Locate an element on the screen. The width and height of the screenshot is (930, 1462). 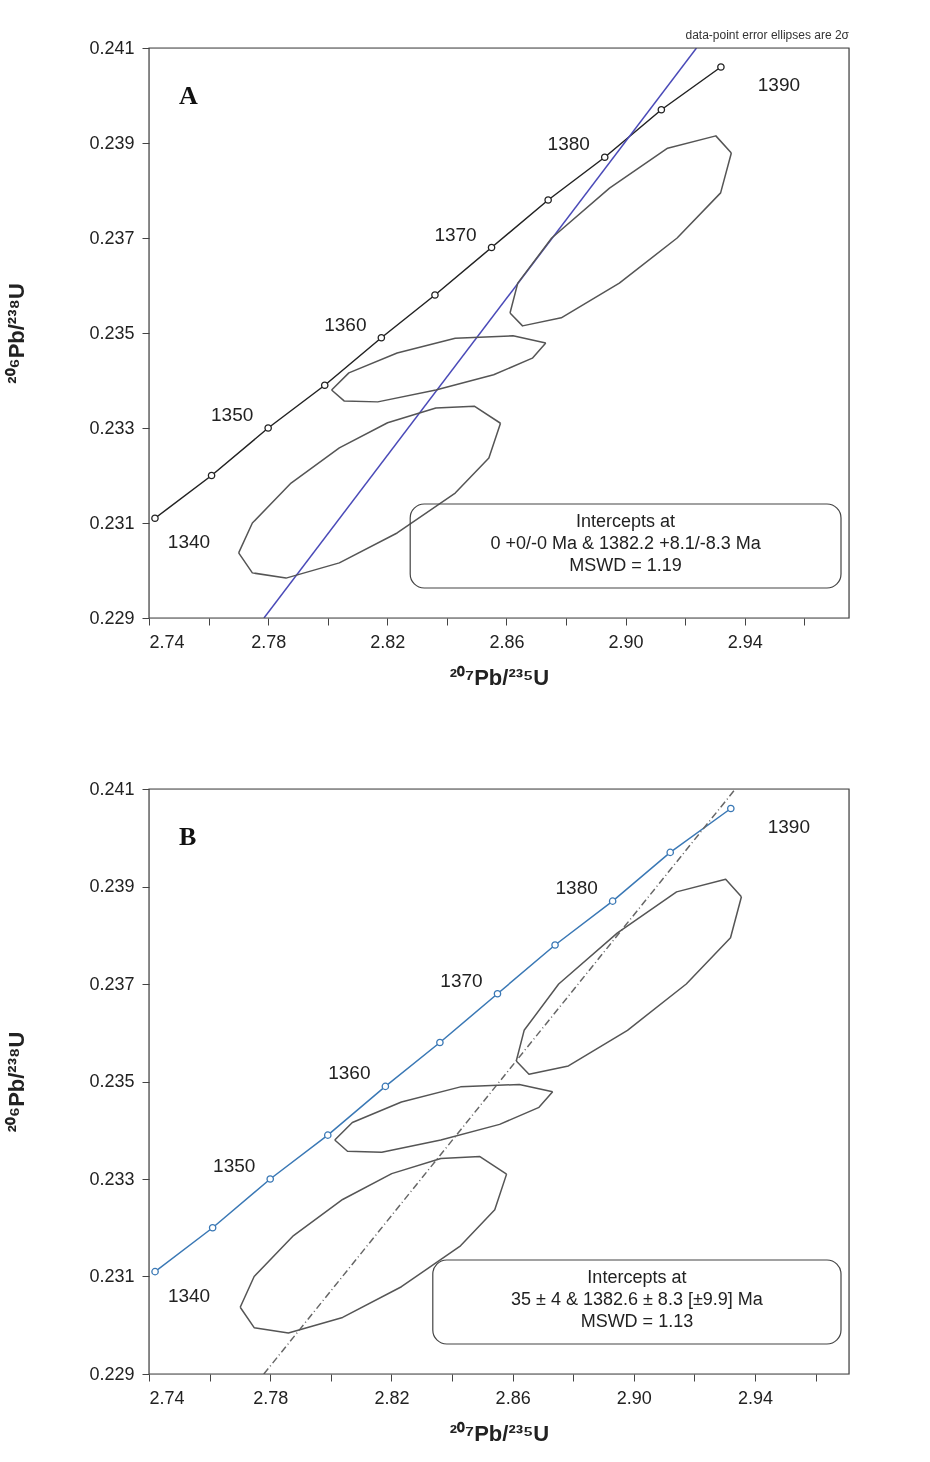
annotation: Intercepts at 0 +0/-0 Ma & 1382.2 +8.1/-8.3 Ma MSWD = 1.19 is located at coordinates (626, 543).